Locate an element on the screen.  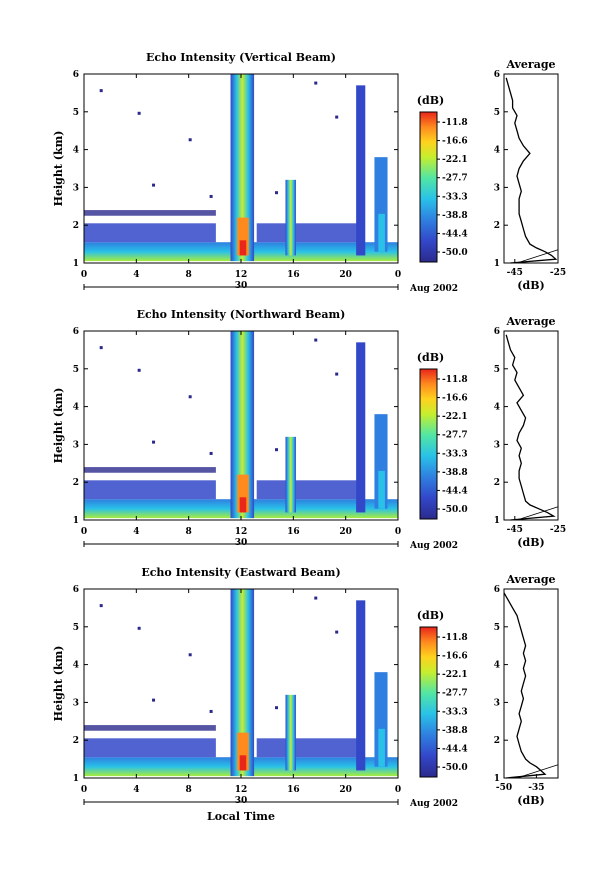
average-title: Average is located at coordinates (530, 579).